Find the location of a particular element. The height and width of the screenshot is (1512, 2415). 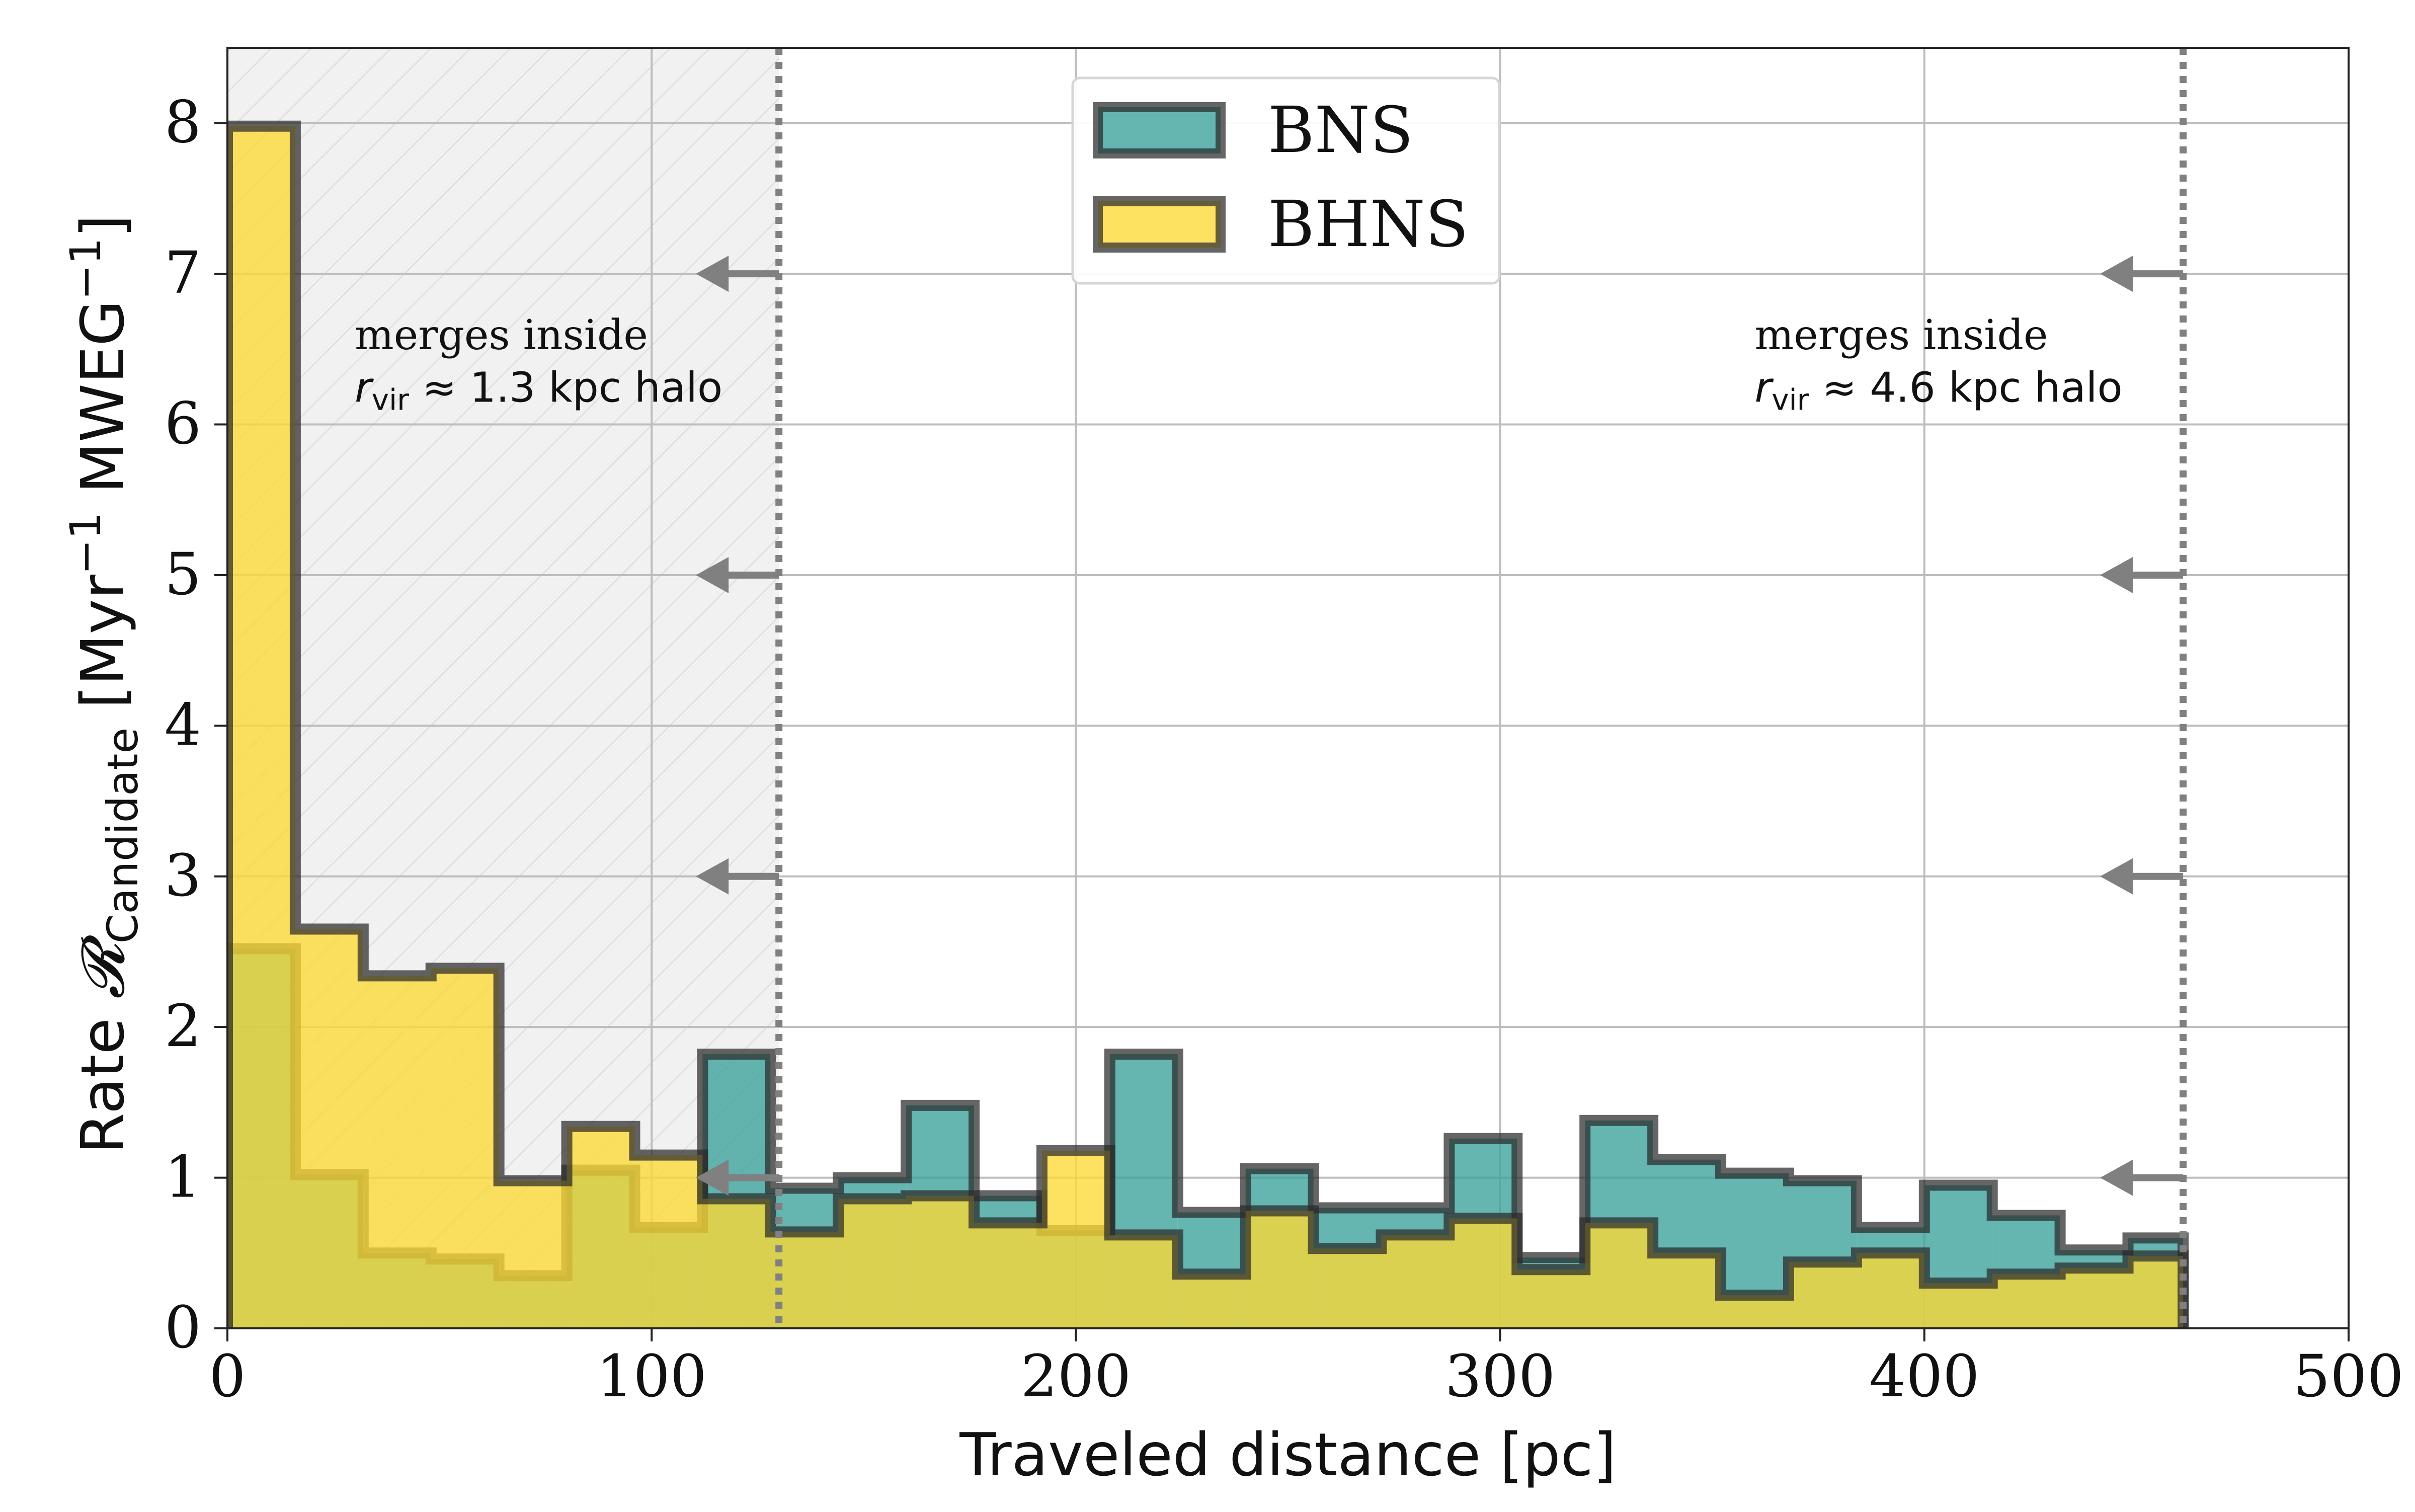

annotation-1-rest: ≈ 1.3 kpc halo is located at coordinates (565, 388).